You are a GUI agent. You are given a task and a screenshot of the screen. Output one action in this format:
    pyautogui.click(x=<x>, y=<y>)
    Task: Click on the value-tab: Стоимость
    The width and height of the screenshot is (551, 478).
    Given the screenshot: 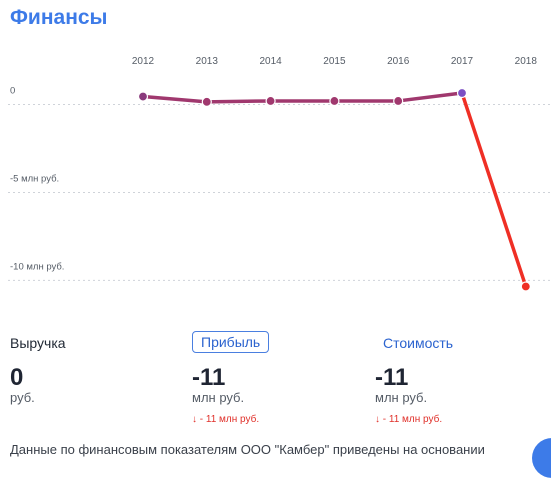 What is the action you would take?
    pyautogui.click(x=418, y=343)
    